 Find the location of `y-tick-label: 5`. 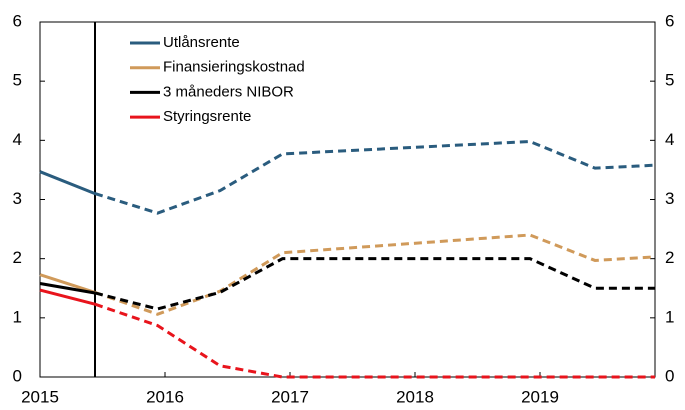

y-tick-label: 5 is located at coordinates (17, 80).